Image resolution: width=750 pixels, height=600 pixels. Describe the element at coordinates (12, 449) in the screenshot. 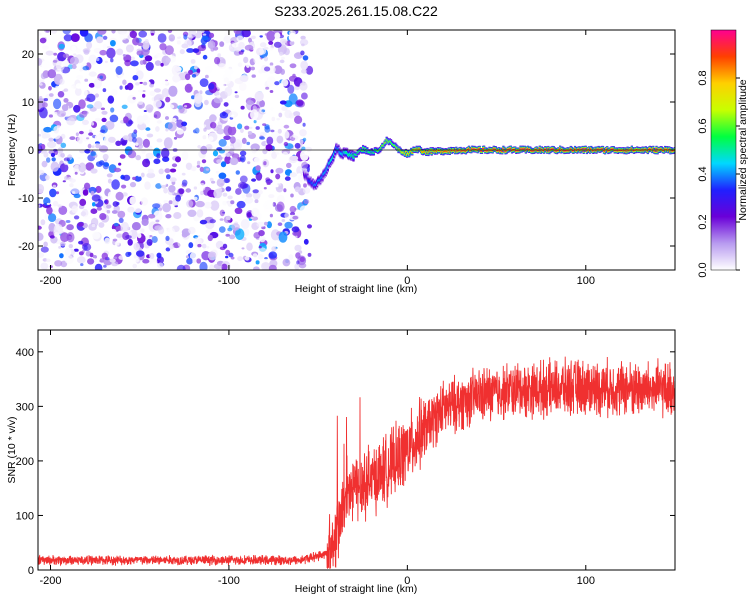

I see `snr-y-label: SNR (10 * v/v)` at that location.